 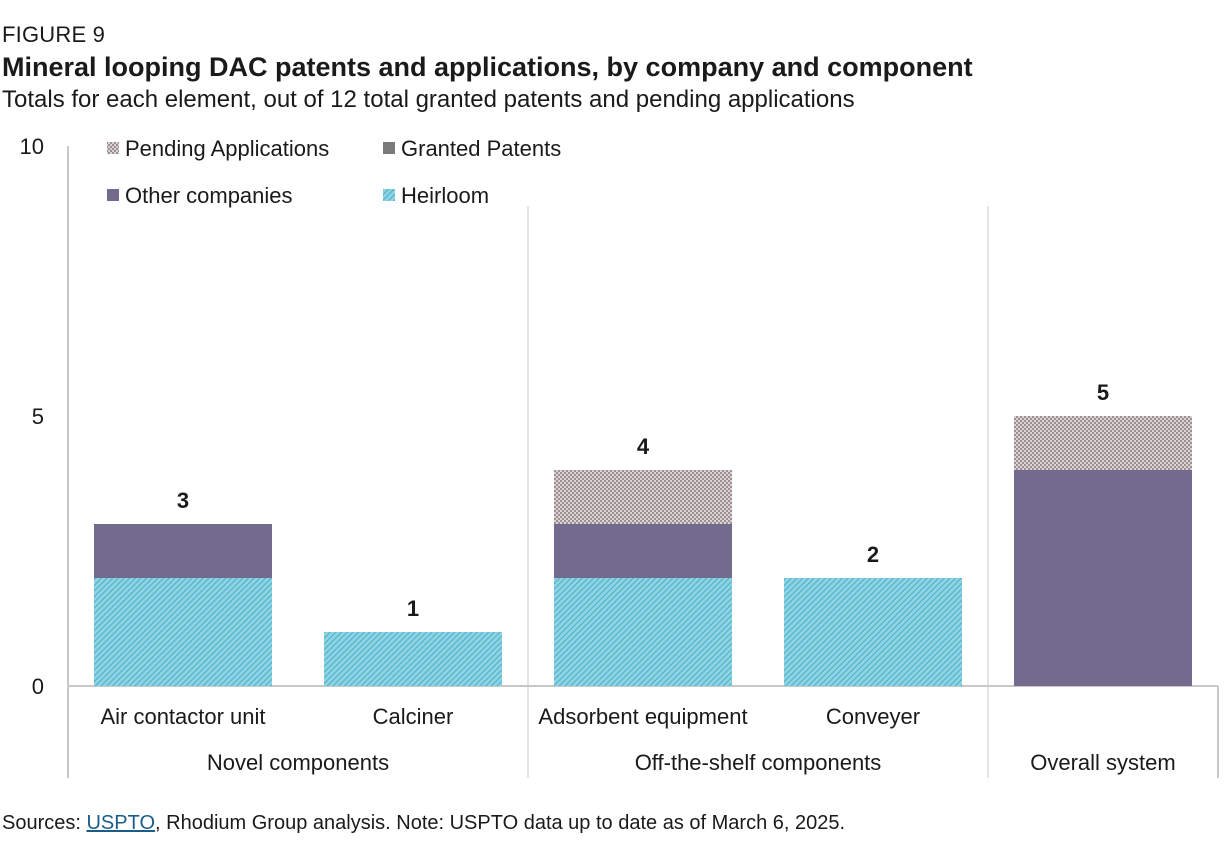 I want to click on y-tick-label: 0, so click(x=38, y=686).